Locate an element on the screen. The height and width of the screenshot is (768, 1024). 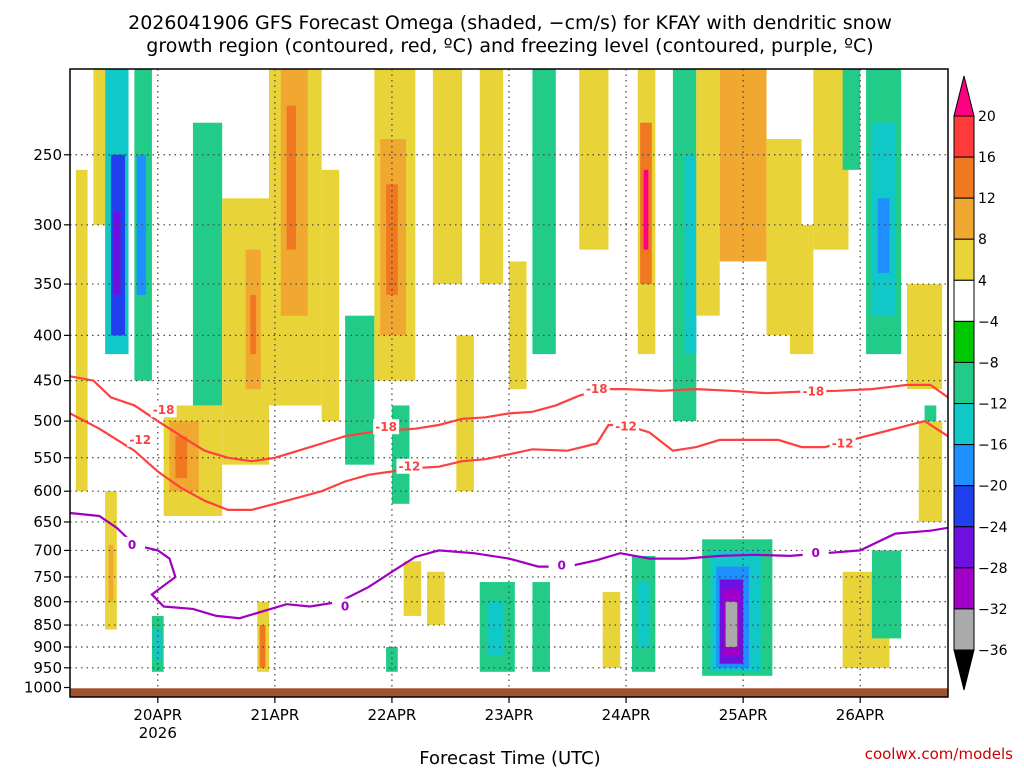
x-tick-label: 26APR is located at coordinates (860, 715).